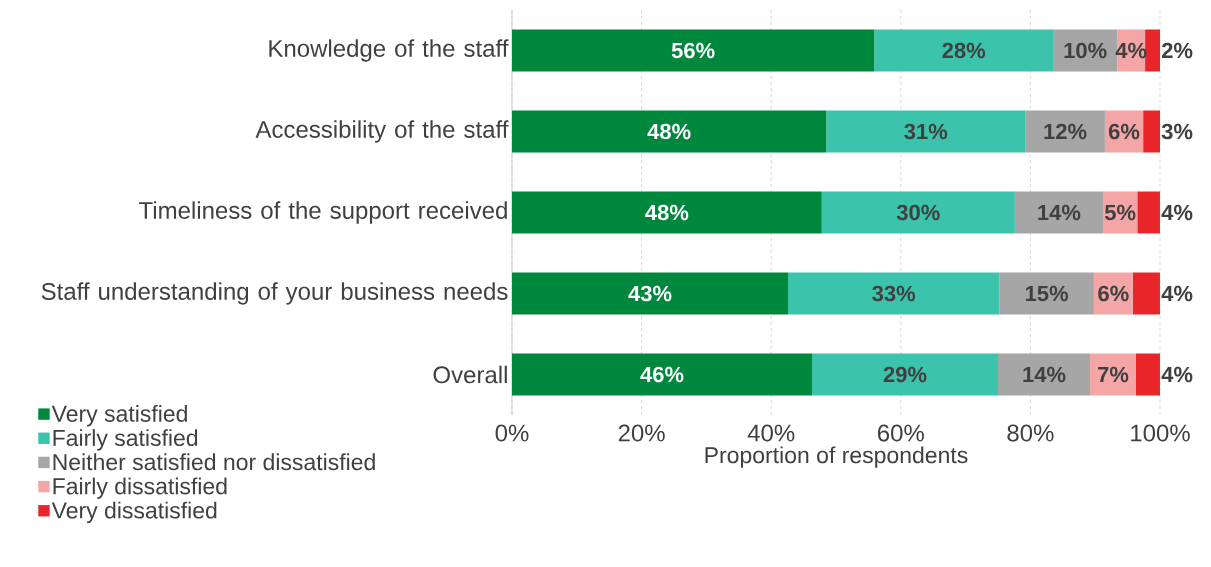 This screenshot has height=567, width=1211. What do you see at coordinates (1160, 433) in the screenshot?
I see `x-tick-label: 100%` at bounding box center [1160, 433].